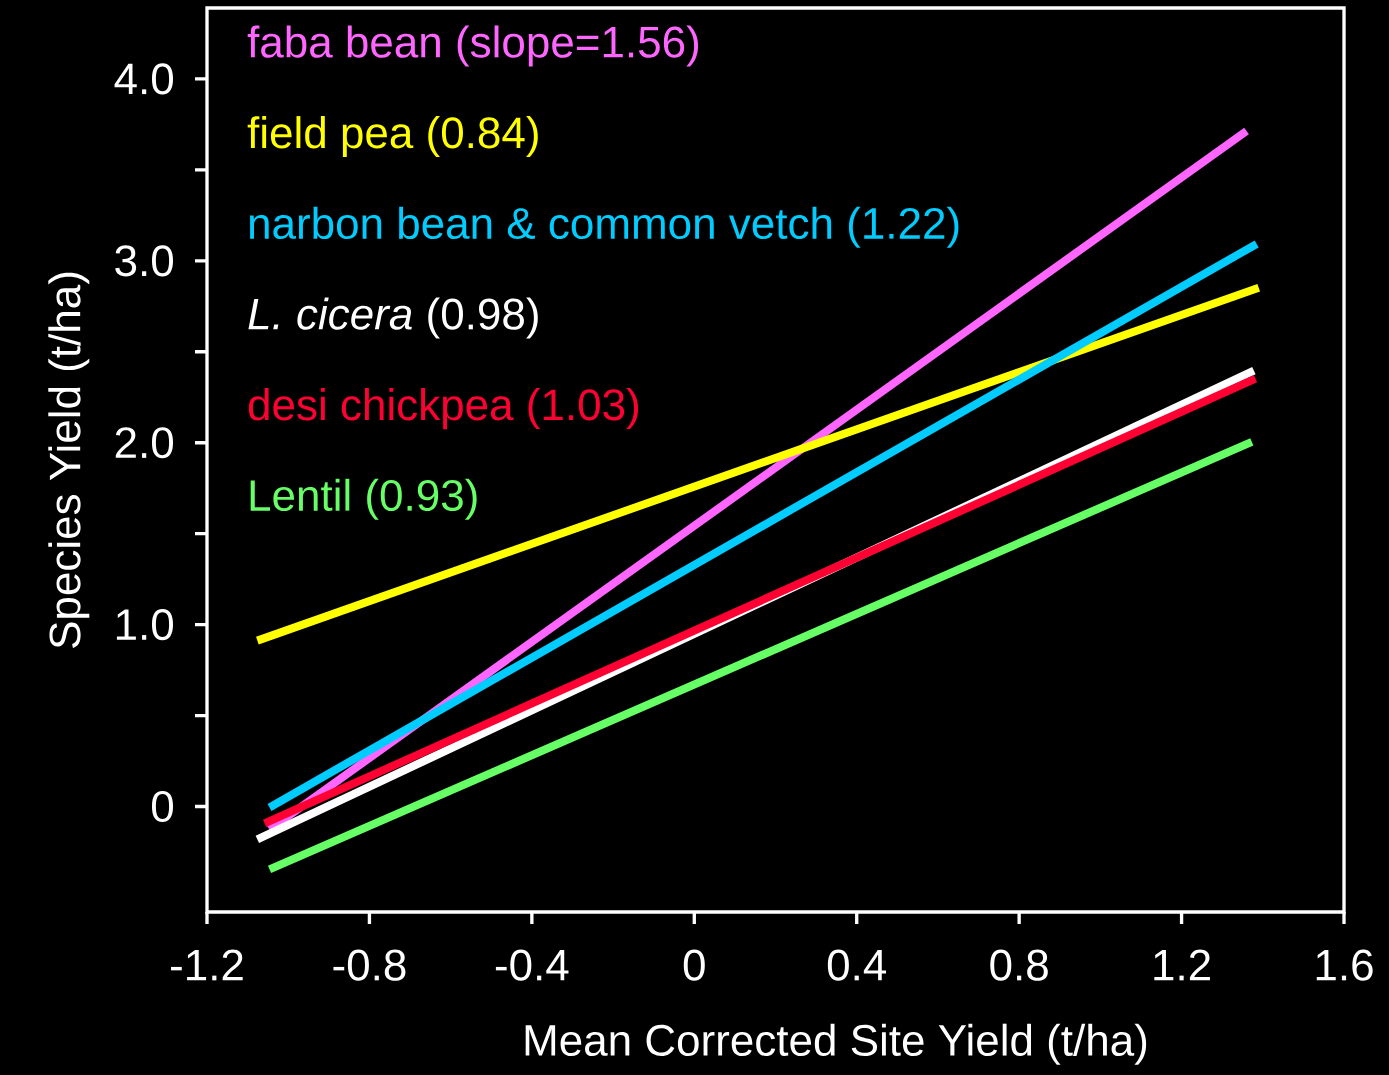 The width and height of the screenshot is (1389, 1075). Describe the element at coordinates (857, 965) in the screenshot. I see `x-tick-label: 0.4` at that location.